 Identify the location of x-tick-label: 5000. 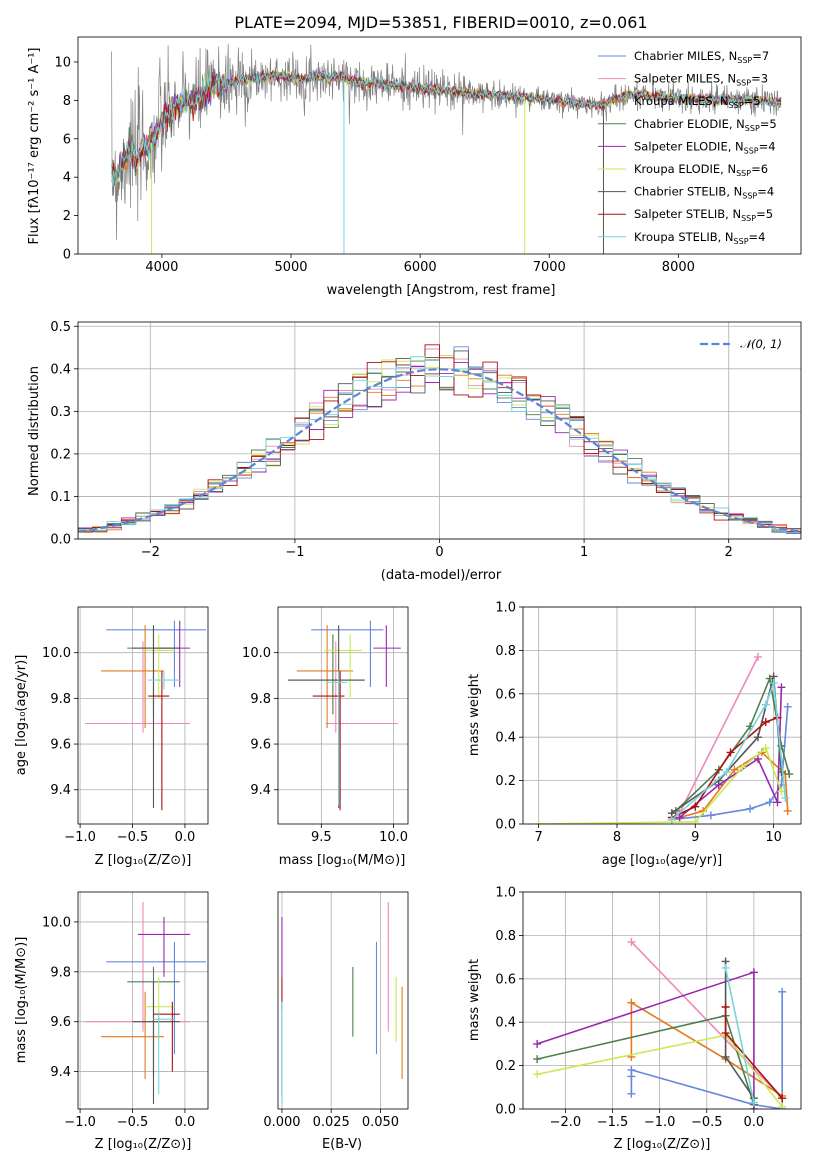
(290, 267).